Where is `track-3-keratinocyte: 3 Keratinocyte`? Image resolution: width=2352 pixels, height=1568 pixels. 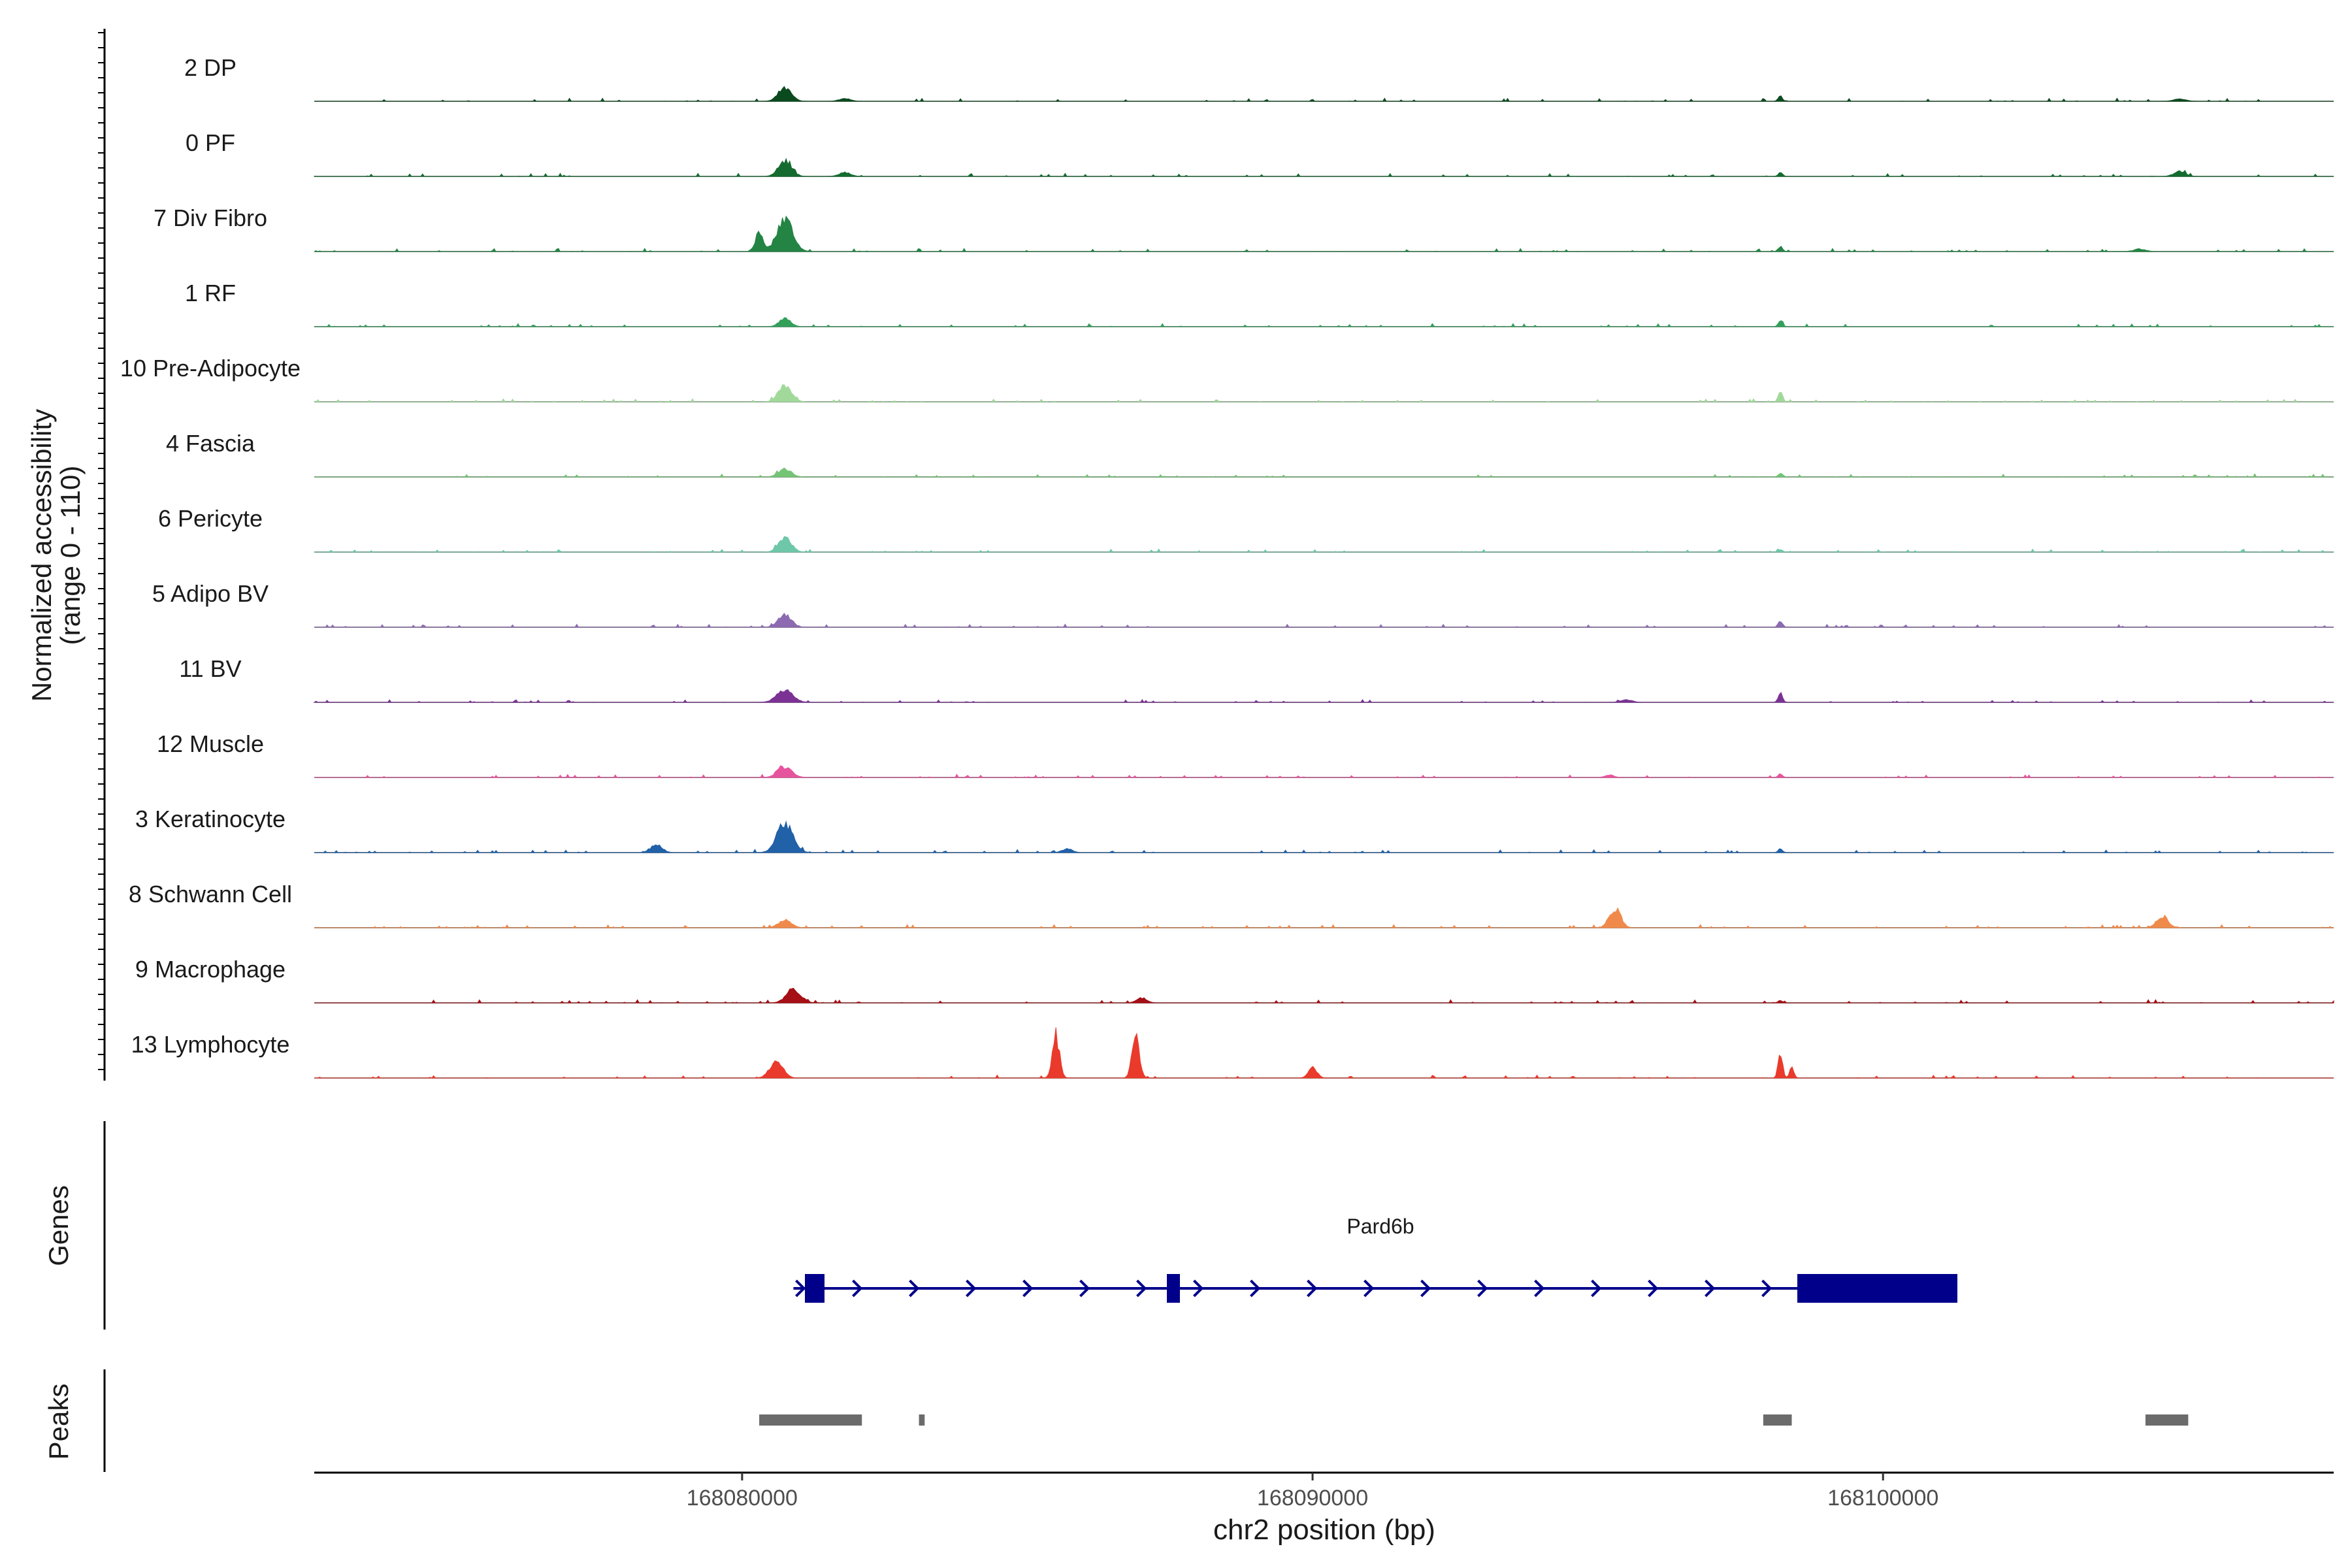
track-3-keratinocyte: 3 Keratinocyte is located at coordinates (1234, 829).